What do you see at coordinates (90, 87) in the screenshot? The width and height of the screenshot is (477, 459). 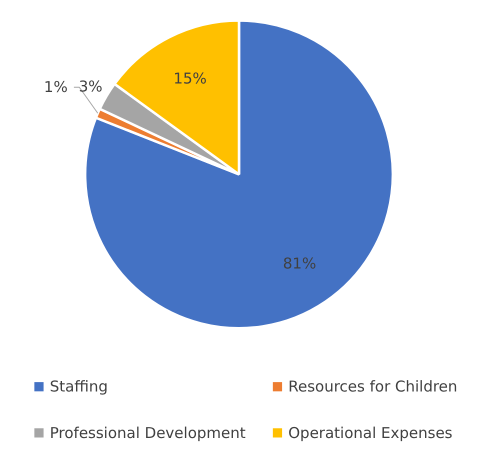 I see `data-label: 3%` at bounding box center [90, 87].